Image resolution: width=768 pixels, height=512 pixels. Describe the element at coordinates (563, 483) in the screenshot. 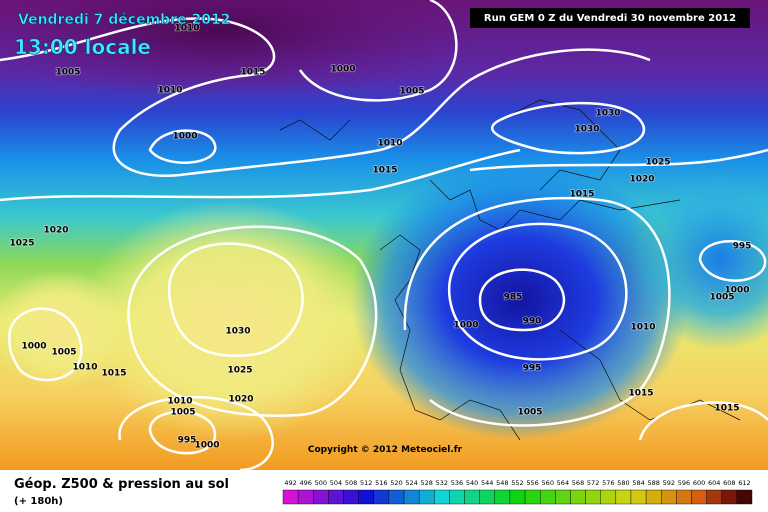

I see `scale-label: 564` at that location.